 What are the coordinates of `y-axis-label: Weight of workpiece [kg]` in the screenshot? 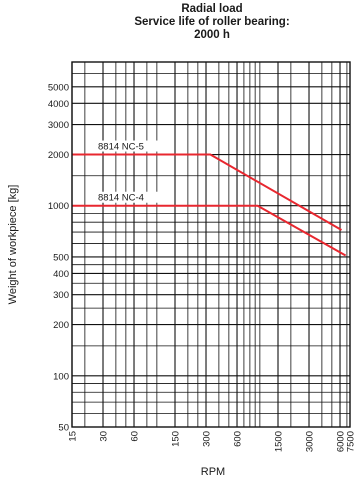 It's located at (13, 245).